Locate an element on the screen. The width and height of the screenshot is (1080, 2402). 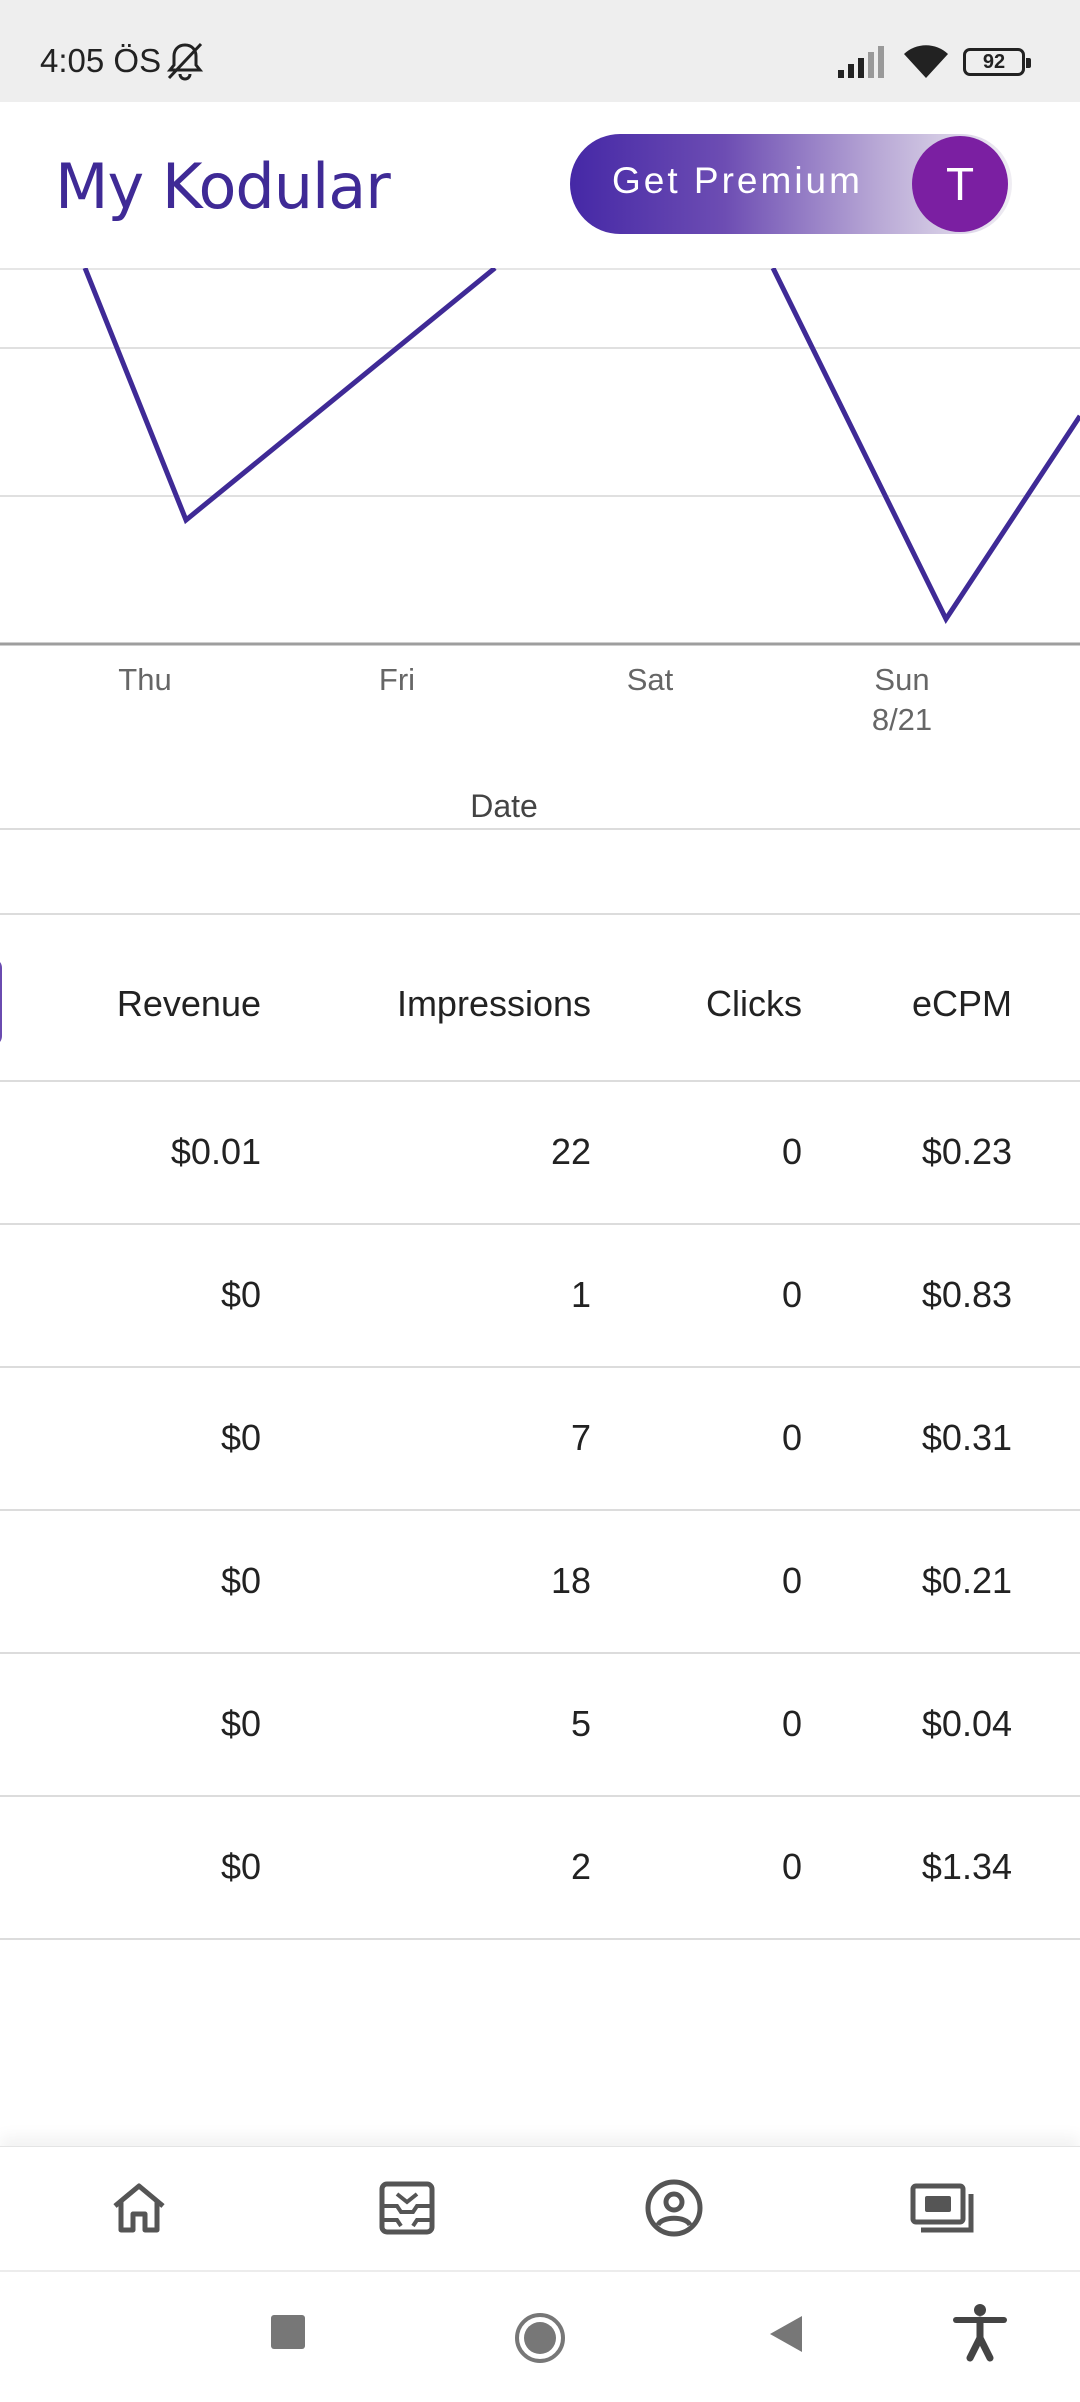
inbox-icon is located at coordinates (407, 2208).